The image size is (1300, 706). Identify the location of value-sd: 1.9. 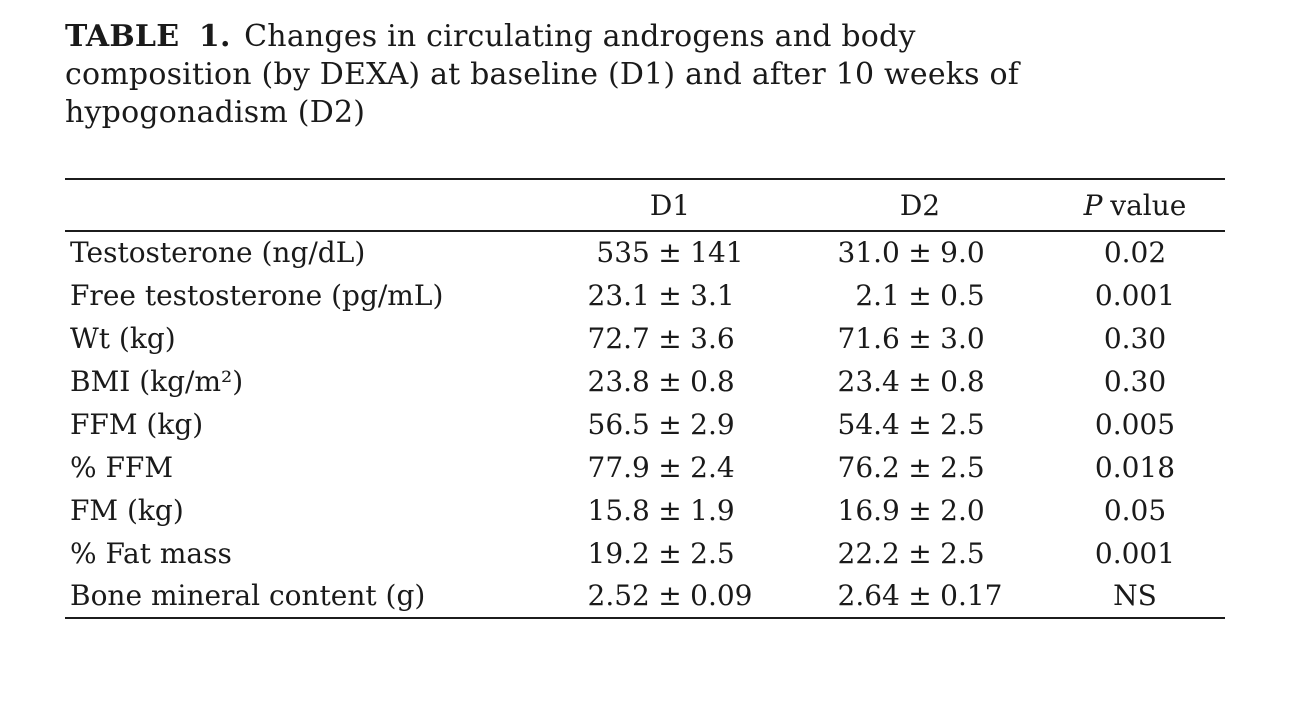
(712, 510).